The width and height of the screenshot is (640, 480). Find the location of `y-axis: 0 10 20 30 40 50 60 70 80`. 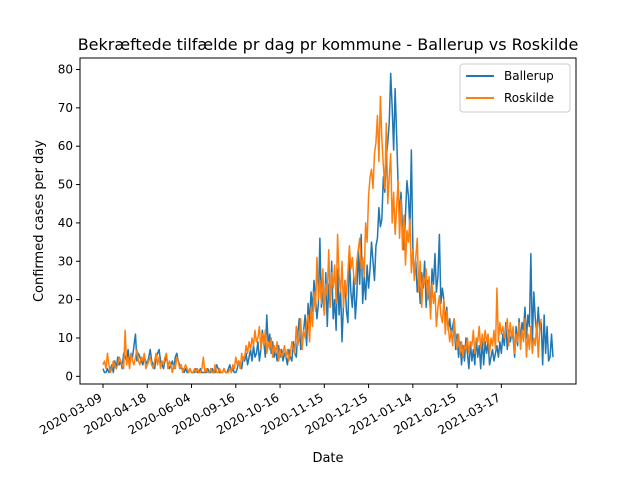

y-axis: 0 10 20 30 40 50 60 70 80 is located at coordinates (69, 223).